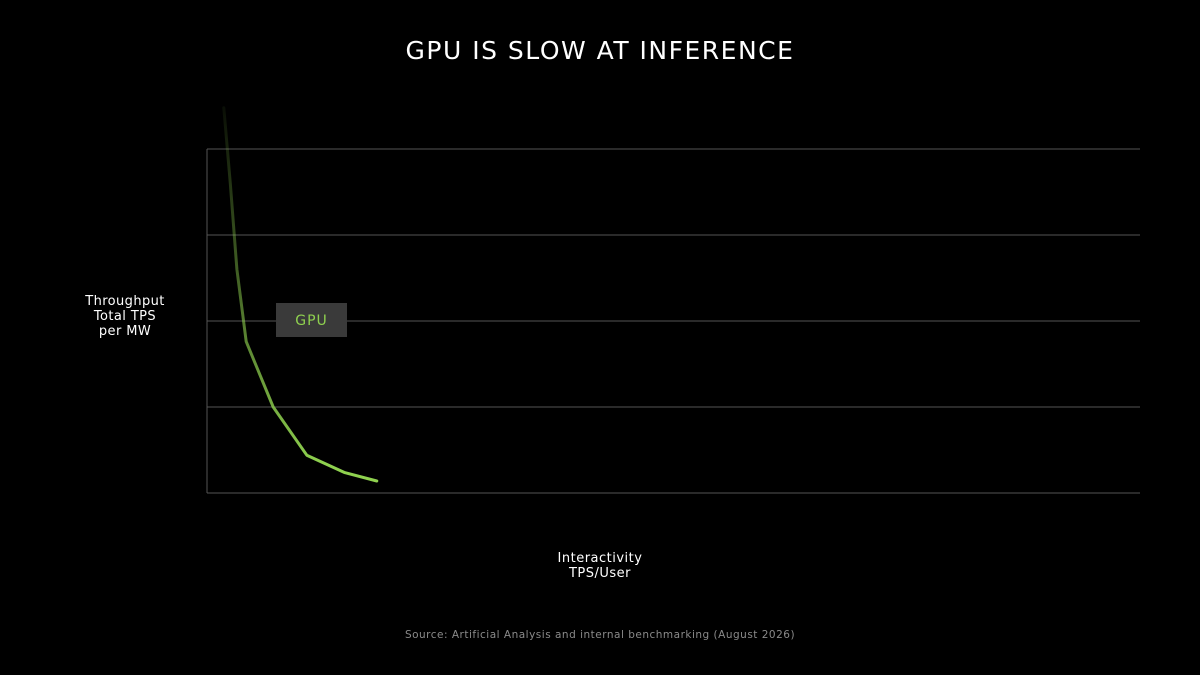  I want to click on series-label-box, so click(311, 320).